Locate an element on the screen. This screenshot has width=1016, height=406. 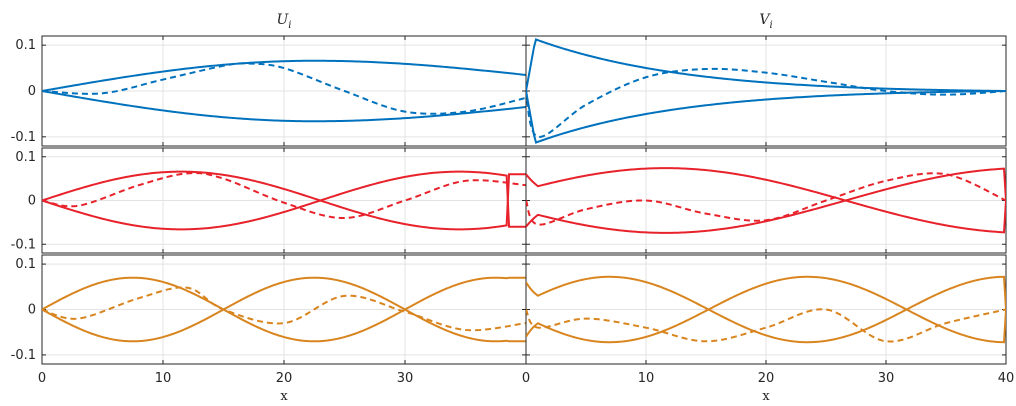
column-title-u-subscript: i is located at coordinates (289, 25).